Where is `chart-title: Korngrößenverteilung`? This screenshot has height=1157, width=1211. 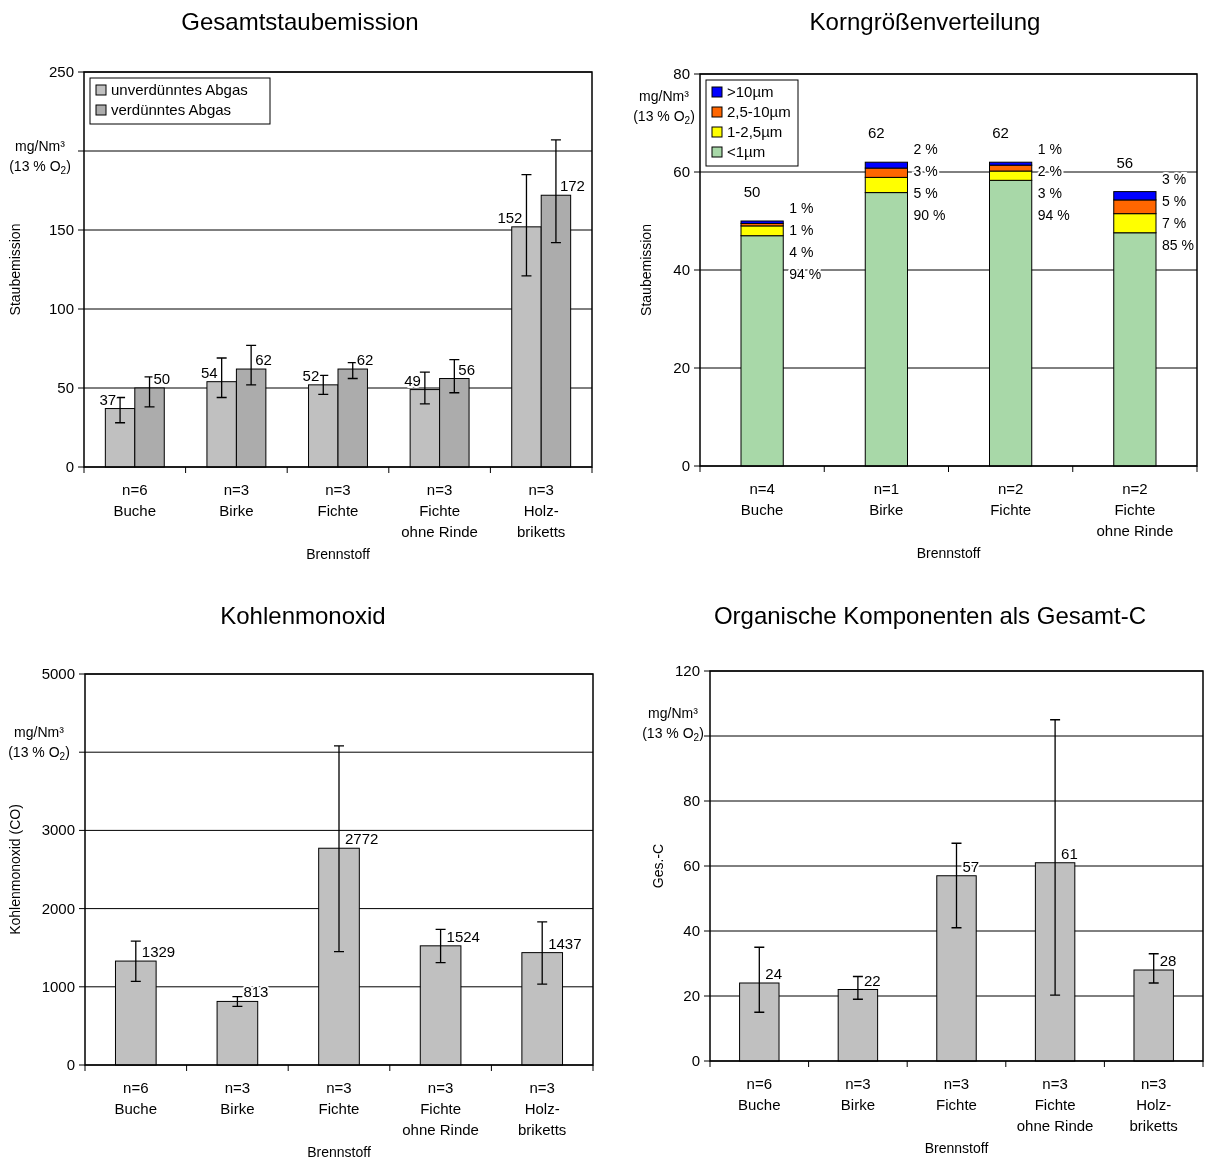 chart-title: Korngrößenverteilung is located at coordinates (925, 21).